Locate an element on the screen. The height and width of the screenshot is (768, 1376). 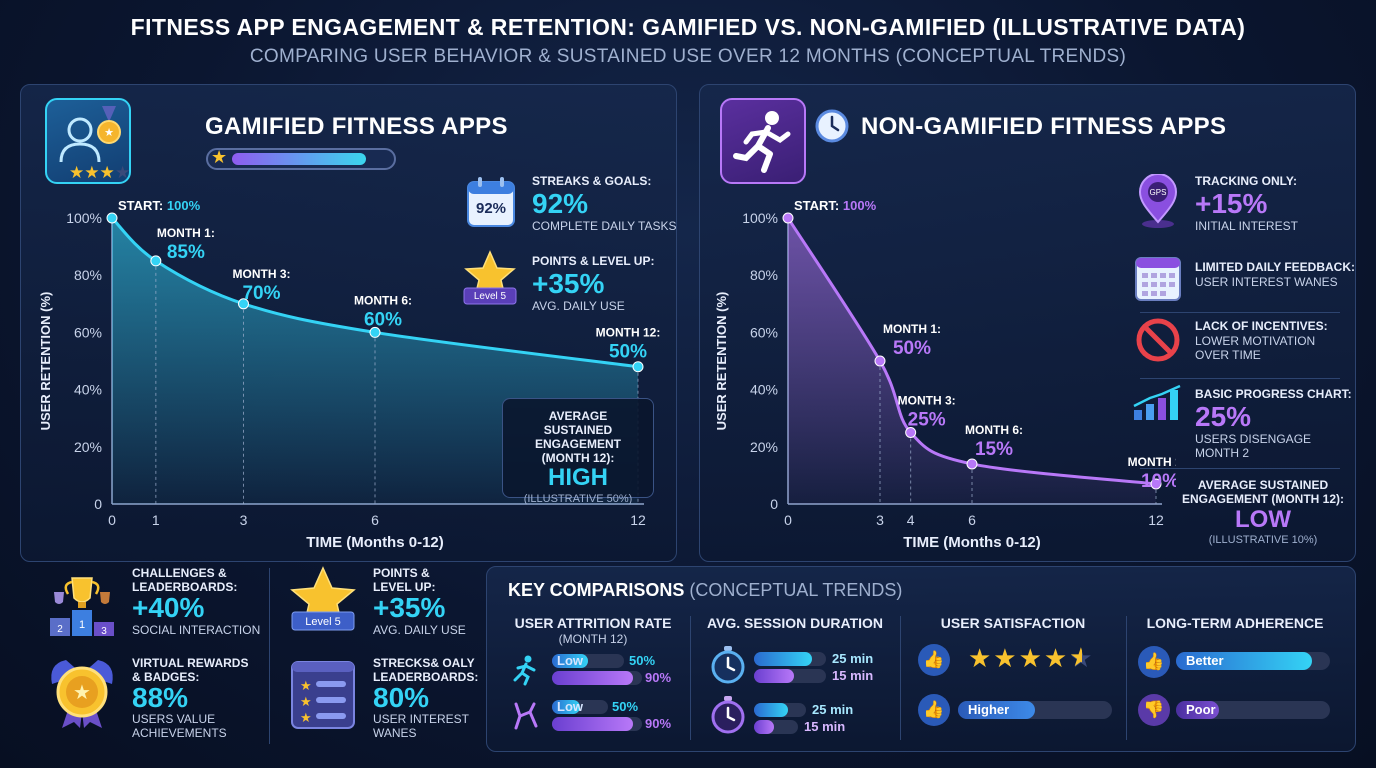
satisfaction-bar is located at coordinates (996, 710).